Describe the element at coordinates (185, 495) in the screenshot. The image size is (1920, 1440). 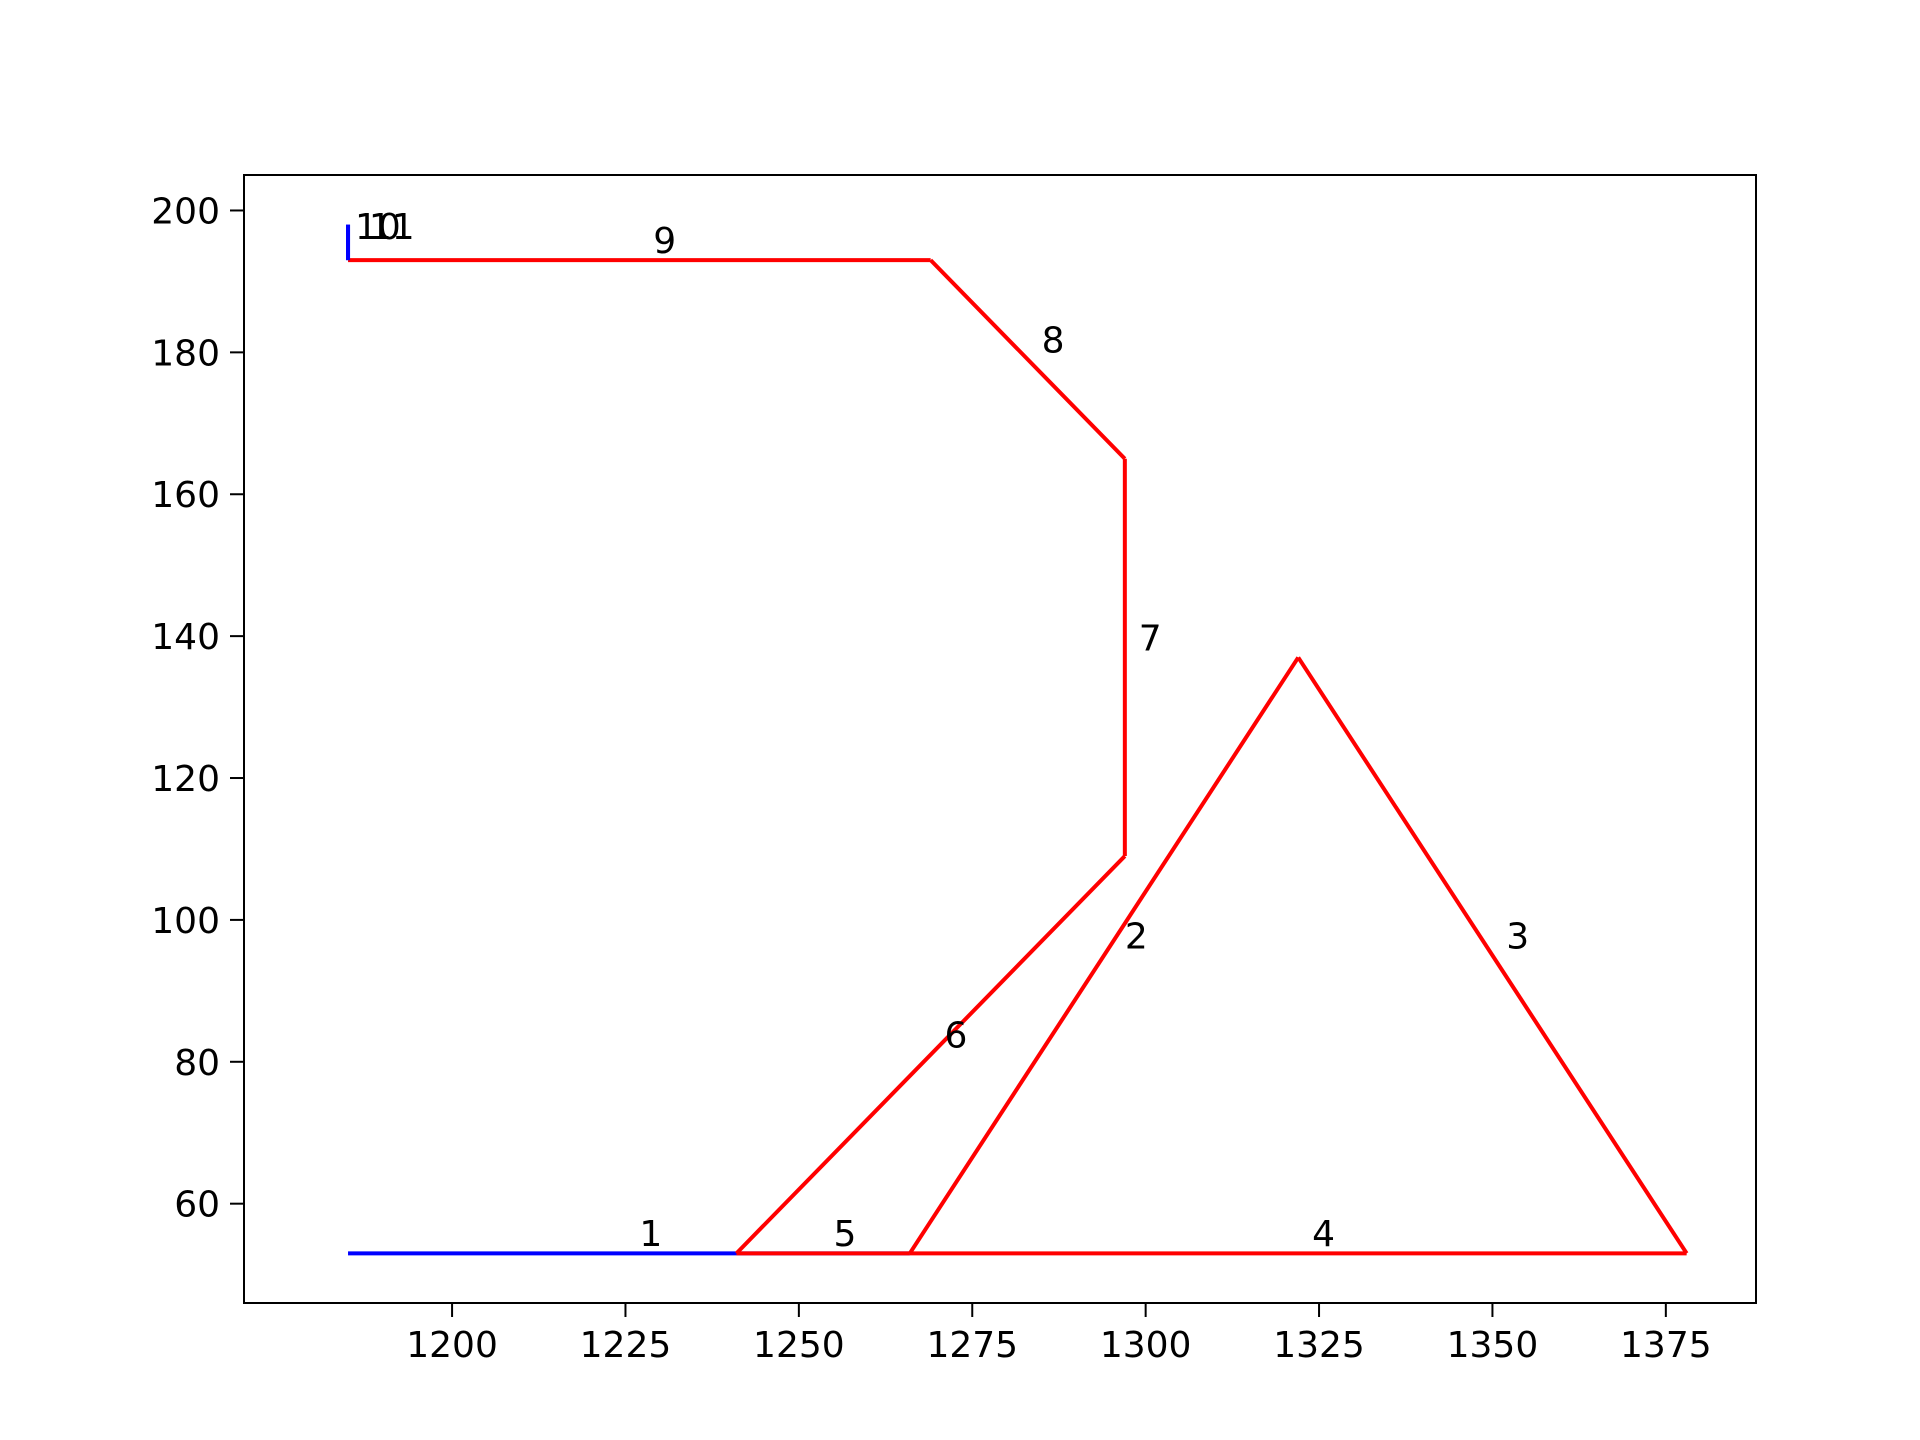
I see `y-tick-label: 160` at that location.